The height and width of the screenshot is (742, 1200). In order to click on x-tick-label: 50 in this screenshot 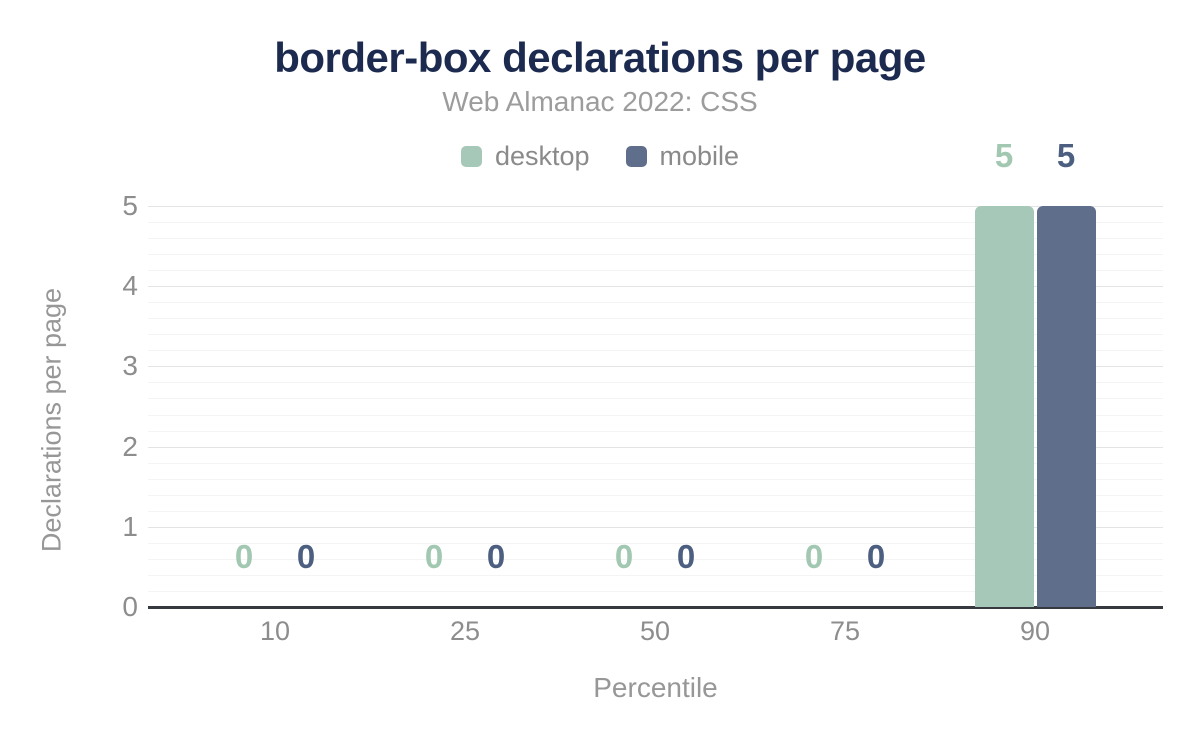, I will do `click(655, 631)`.